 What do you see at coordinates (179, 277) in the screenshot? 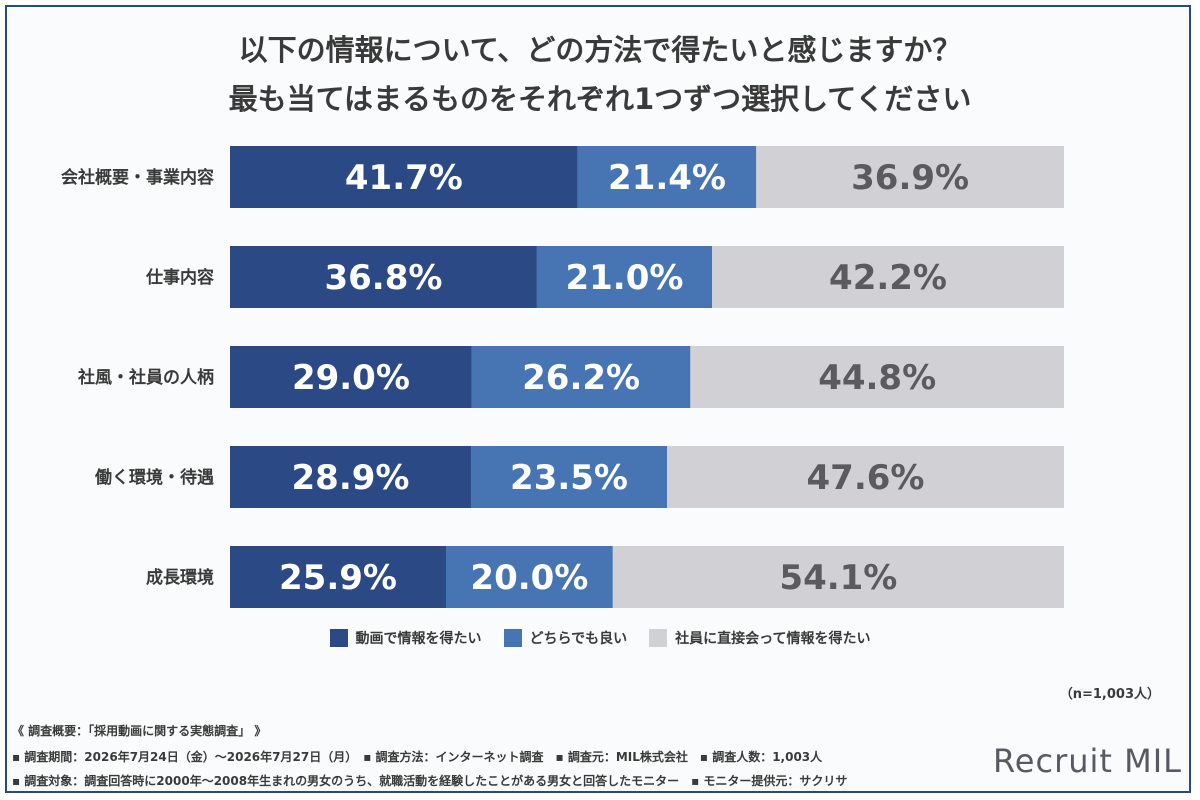
I see `category-label: 仕事内容` at bounding box center [179, 277].